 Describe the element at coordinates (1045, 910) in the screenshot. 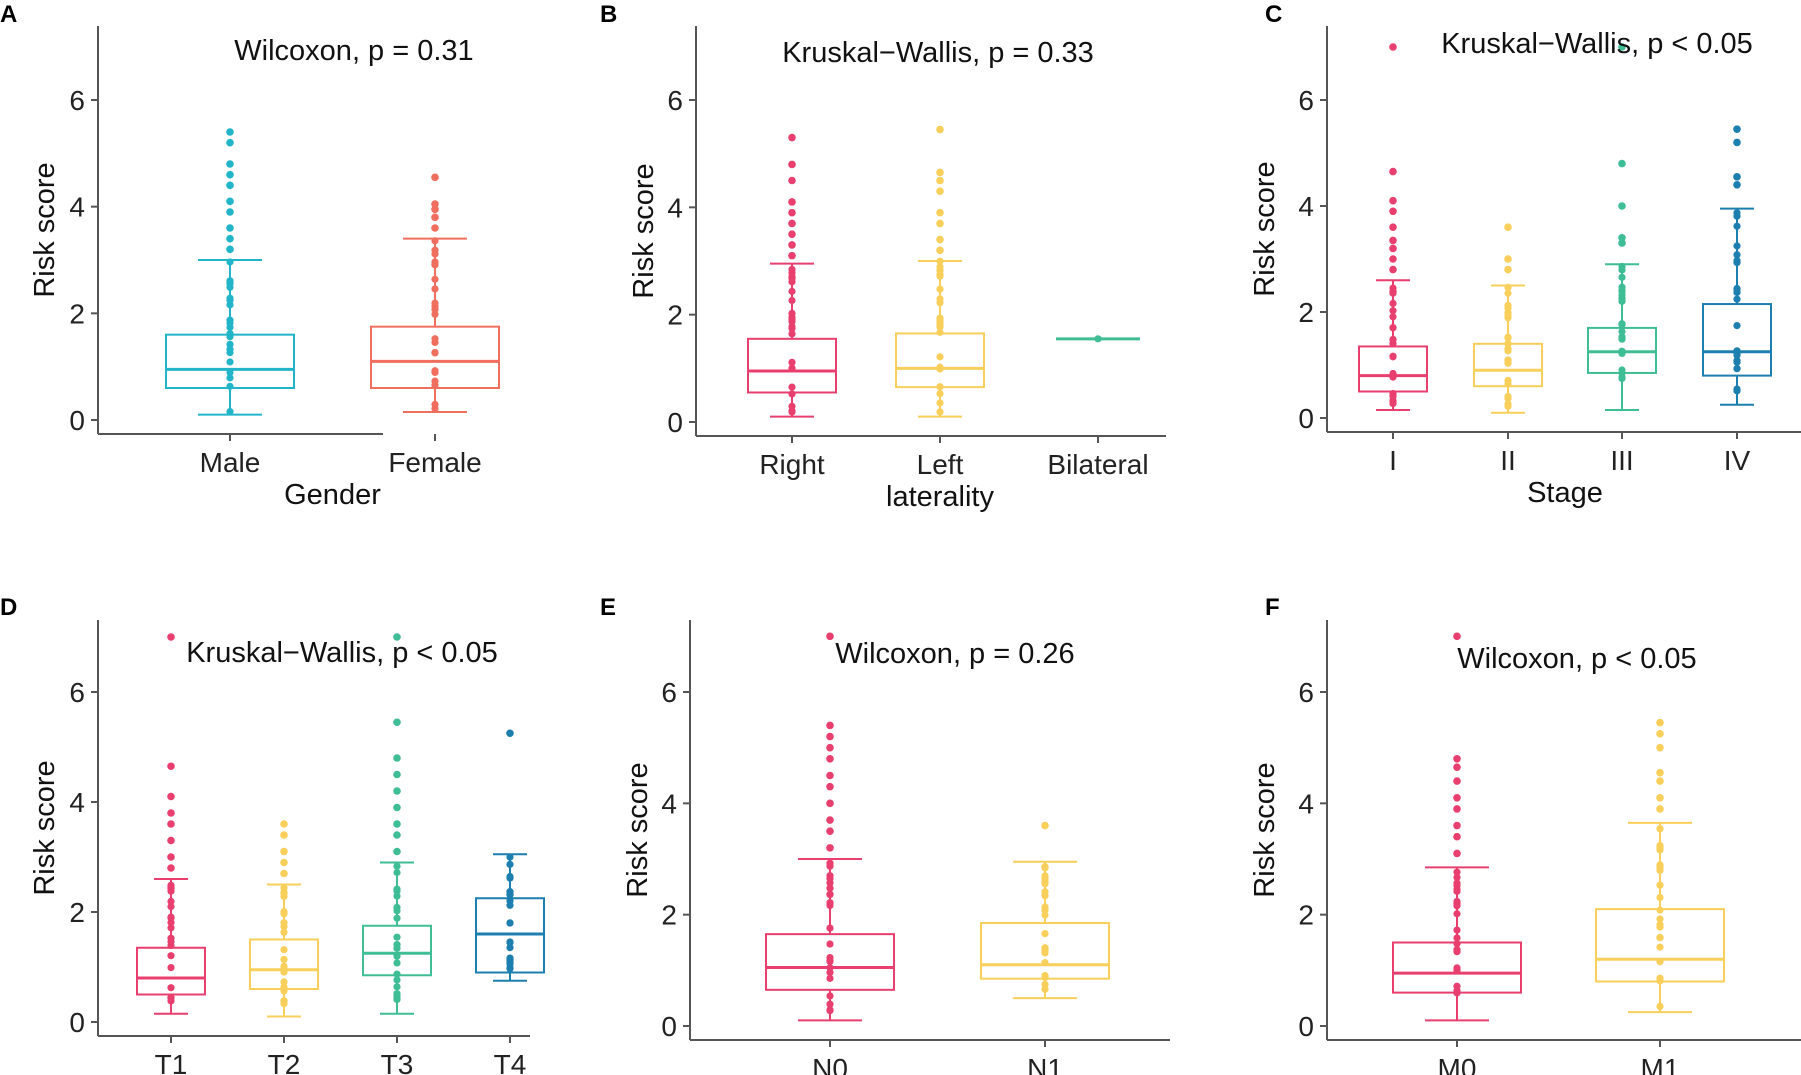

I see `box-n1` at that location.